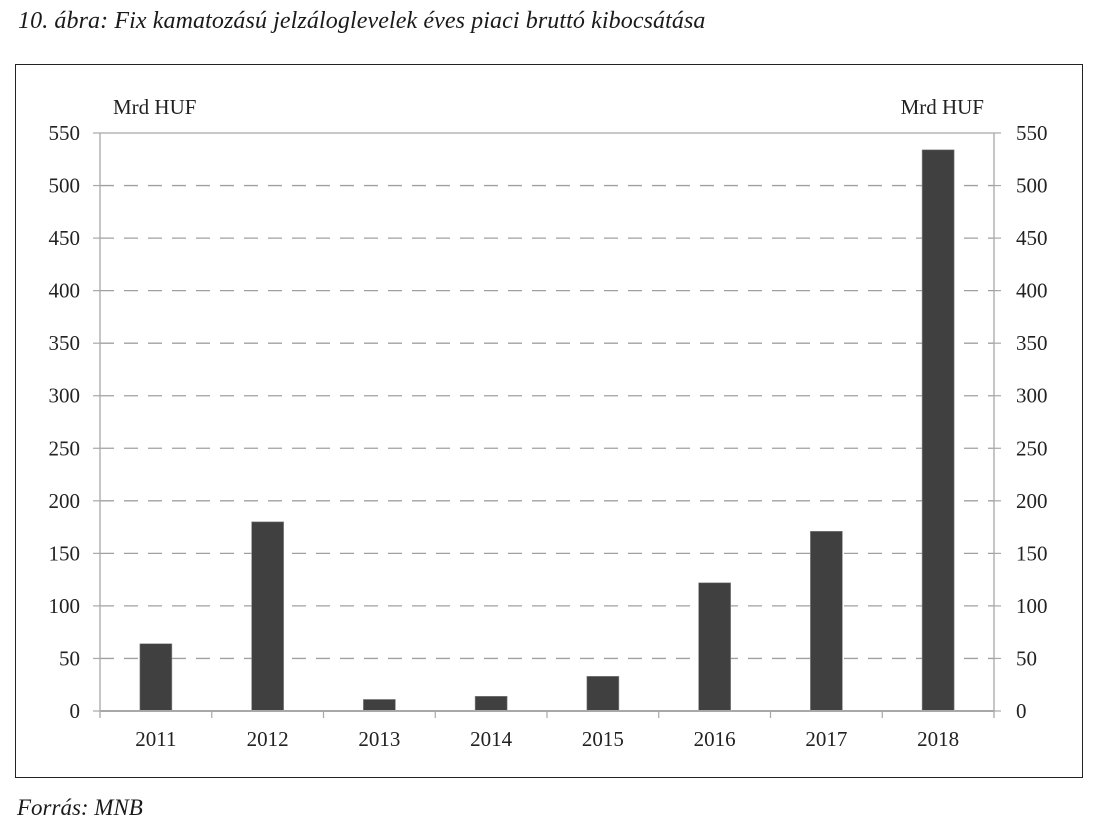  Describe the element at coordinates (65, 448) in the screenshot. I see `y-tick-label-left: 250` at that location.